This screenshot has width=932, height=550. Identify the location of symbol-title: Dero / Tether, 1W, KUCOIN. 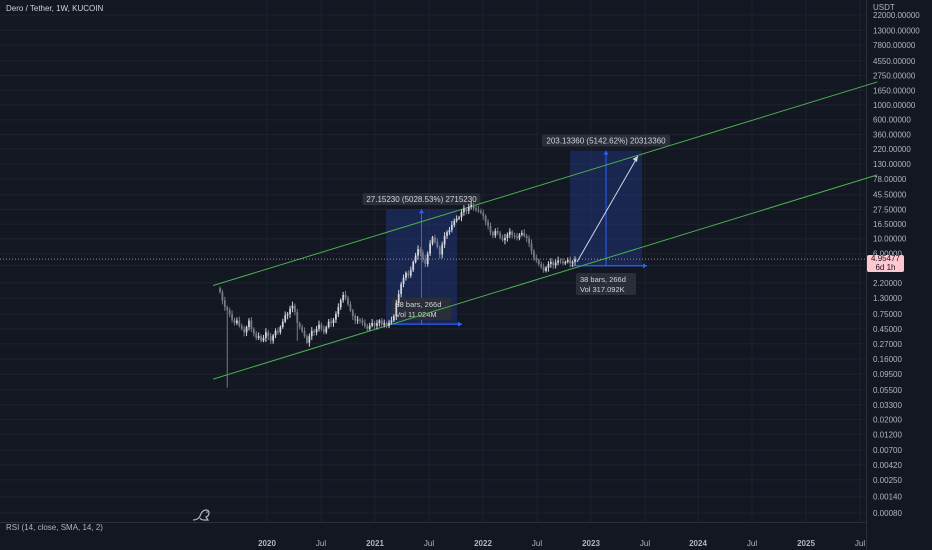
(55, 8).